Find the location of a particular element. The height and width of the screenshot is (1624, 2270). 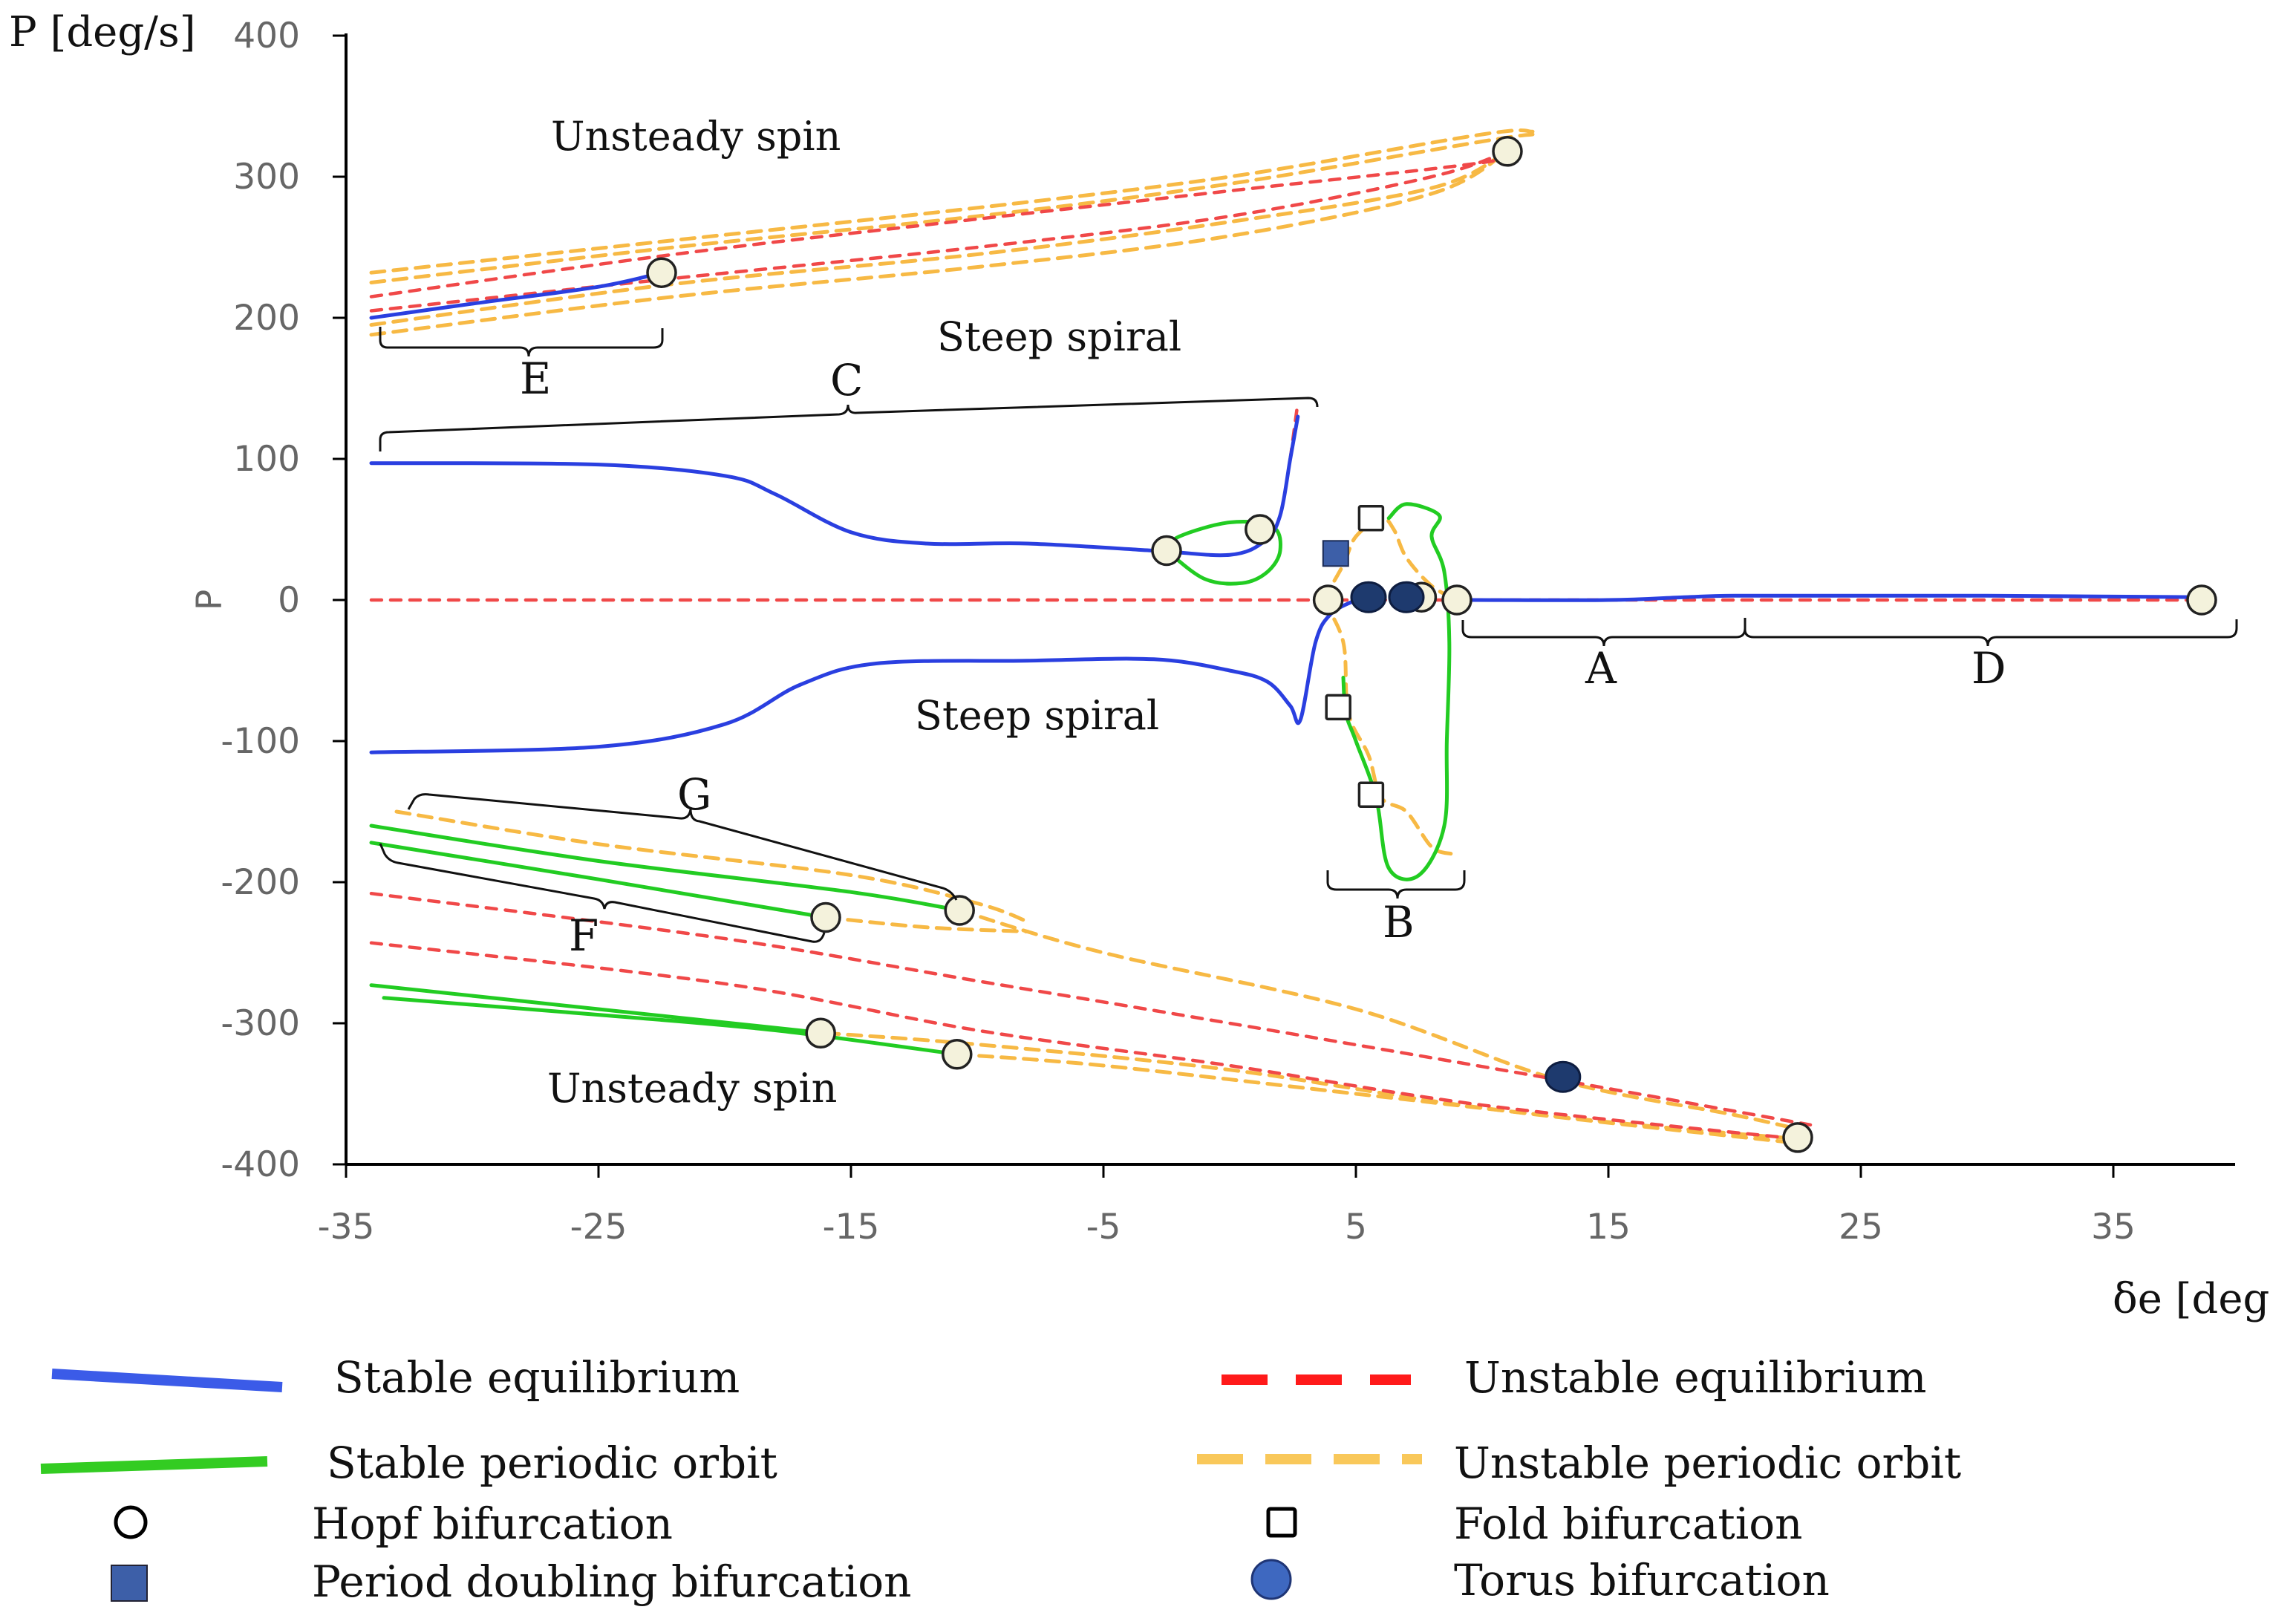

legend-stable-po-label: Stable periodic orbit is located at coordinates (552, 1463).